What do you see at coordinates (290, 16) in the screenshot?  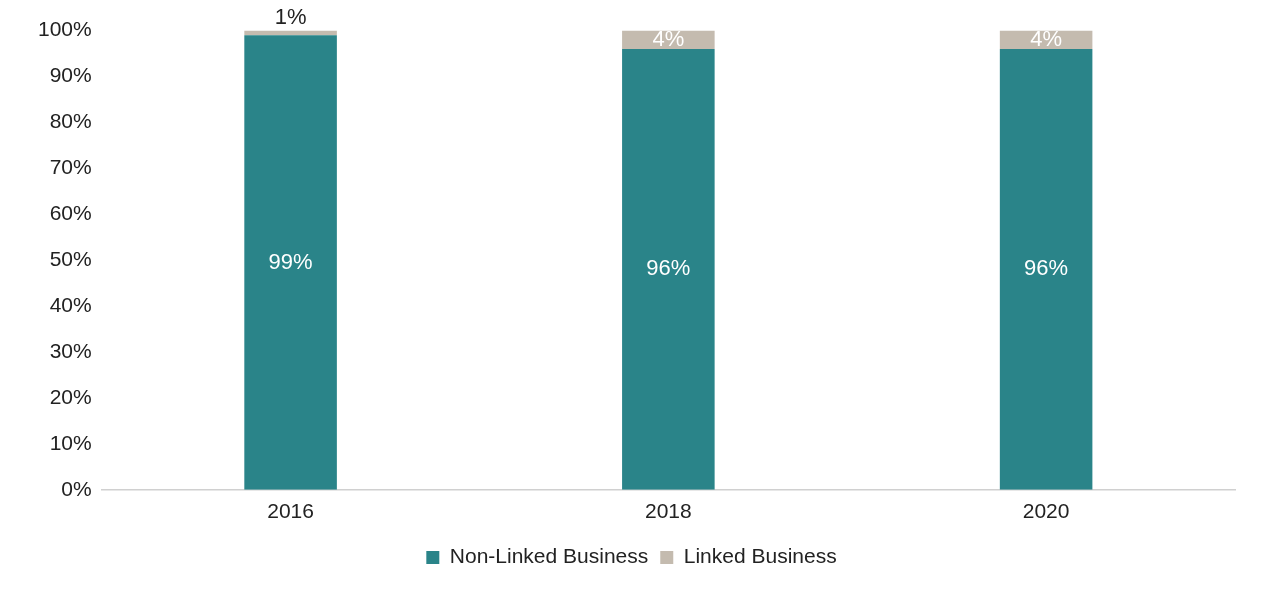 I see `data-label: 1%` at bounding box center [290, 16].